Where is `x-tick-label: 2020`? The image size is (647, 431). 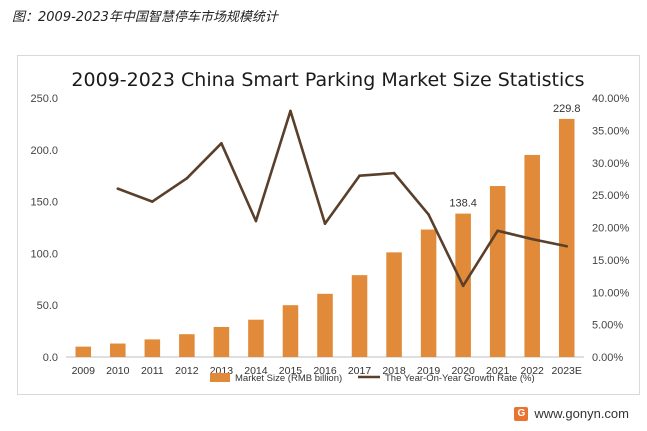
x-tick-label: 2020 is located at coordinates (463, 371).